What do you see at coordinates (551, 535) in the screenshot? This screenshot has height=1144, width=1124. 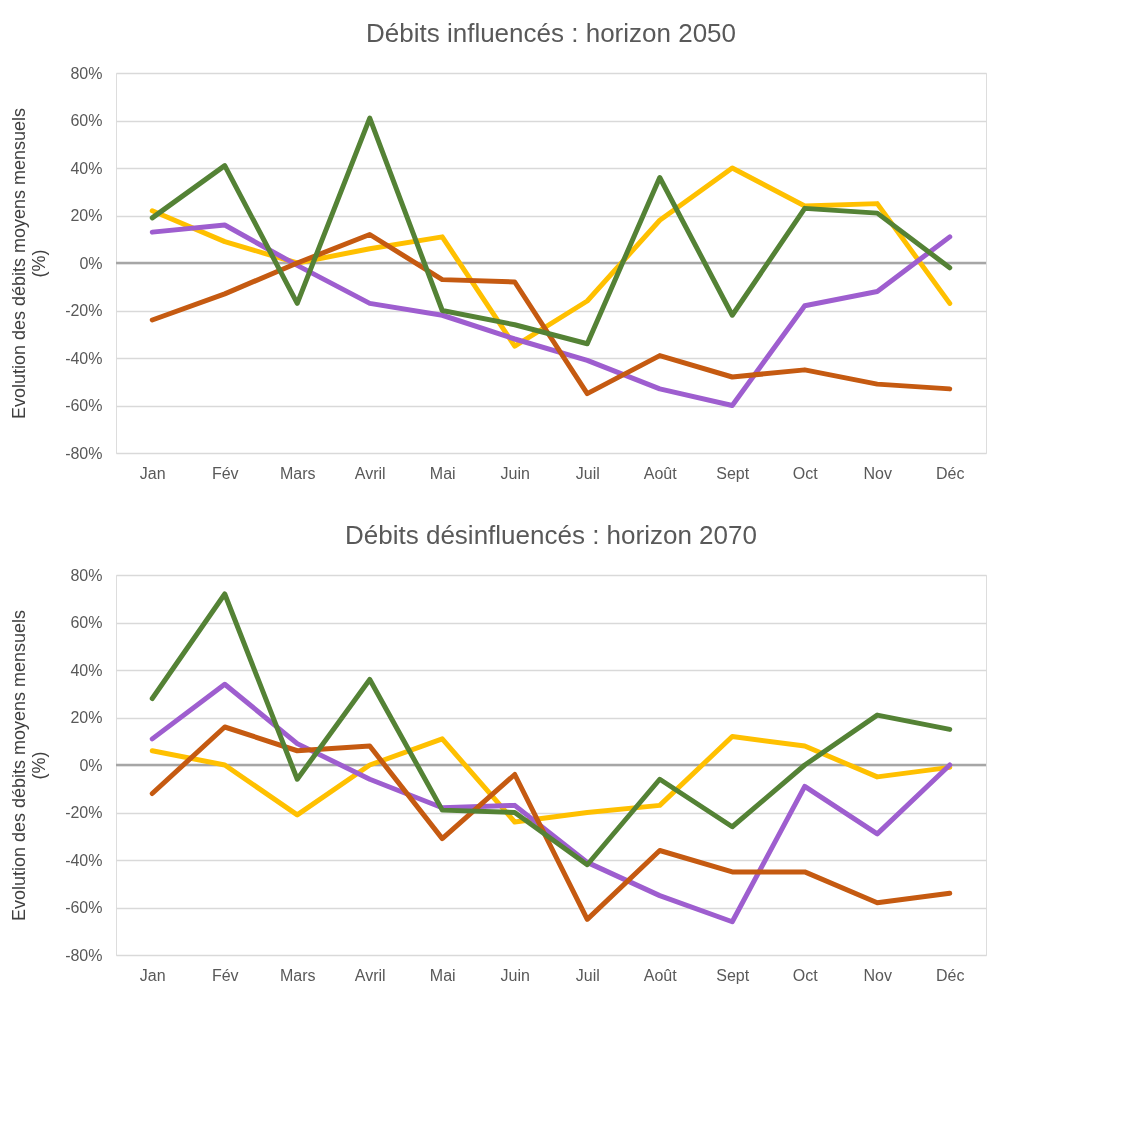 I see `chart-title: Débits désinfluencés : horizon 2070` at bounding box center [551, 535].